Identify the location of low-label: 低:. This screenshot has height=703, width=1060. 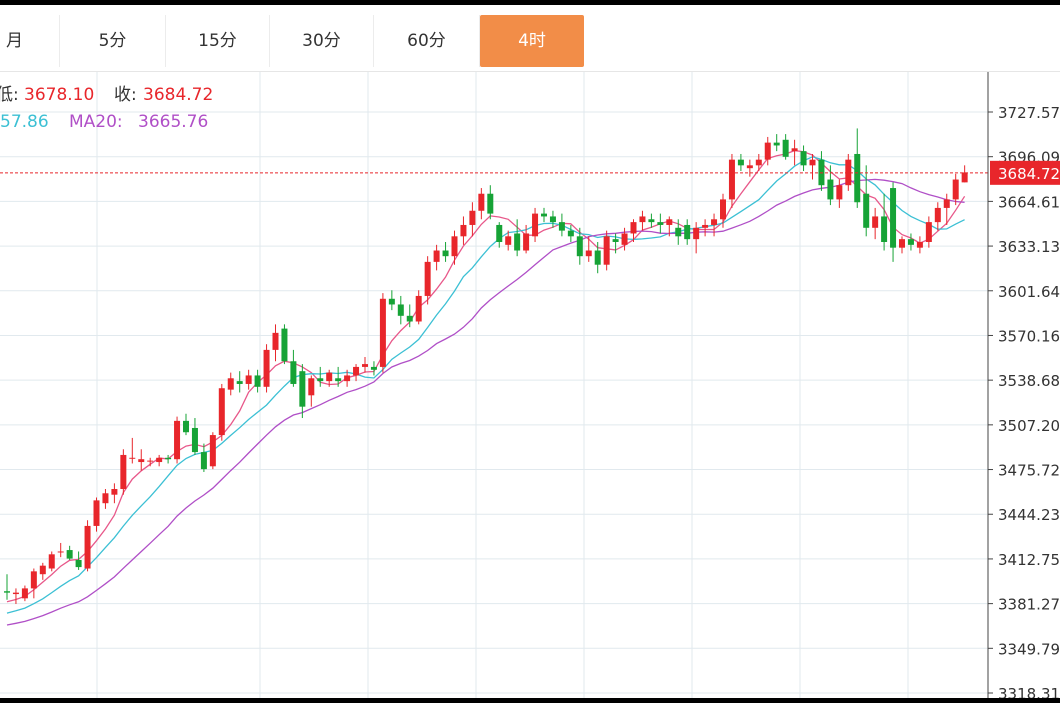
(9, 95).